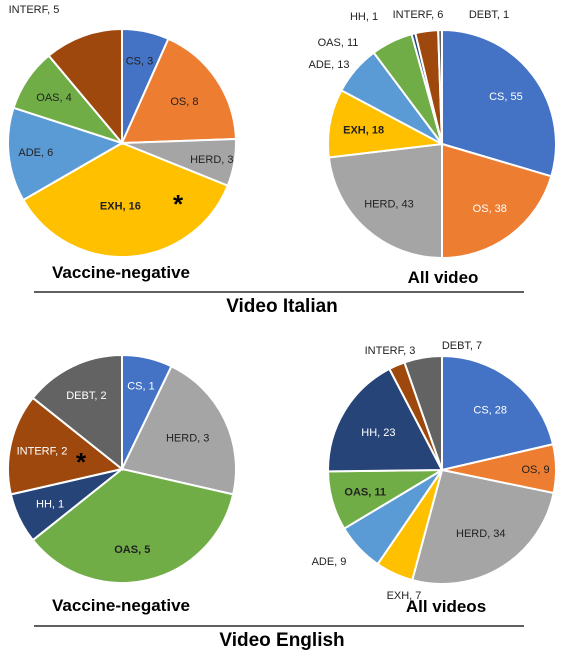  I want to click on pie-caption: All videos, so click(446, 606).